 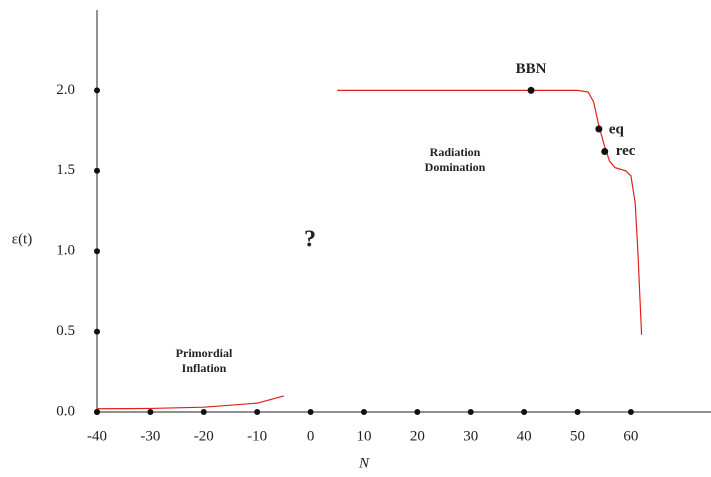 I want to click on x-axis-label: N, so click(x=364, y=463).